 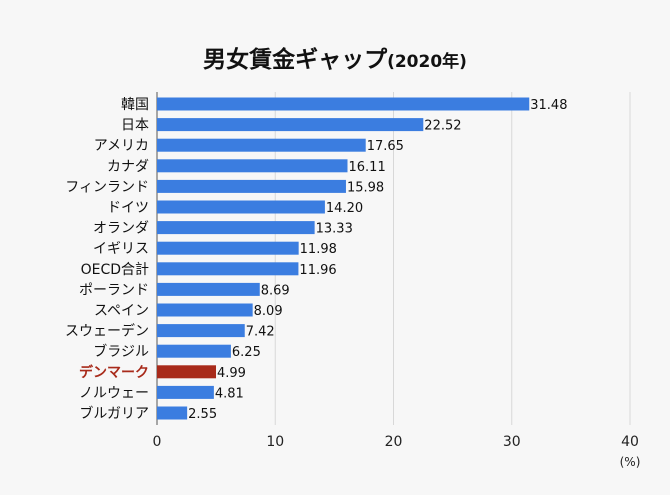 What do you see at coordinates (107, 187) in the screenshot?
I see `category-label: フィンランド` at bounding box center [107, 187].